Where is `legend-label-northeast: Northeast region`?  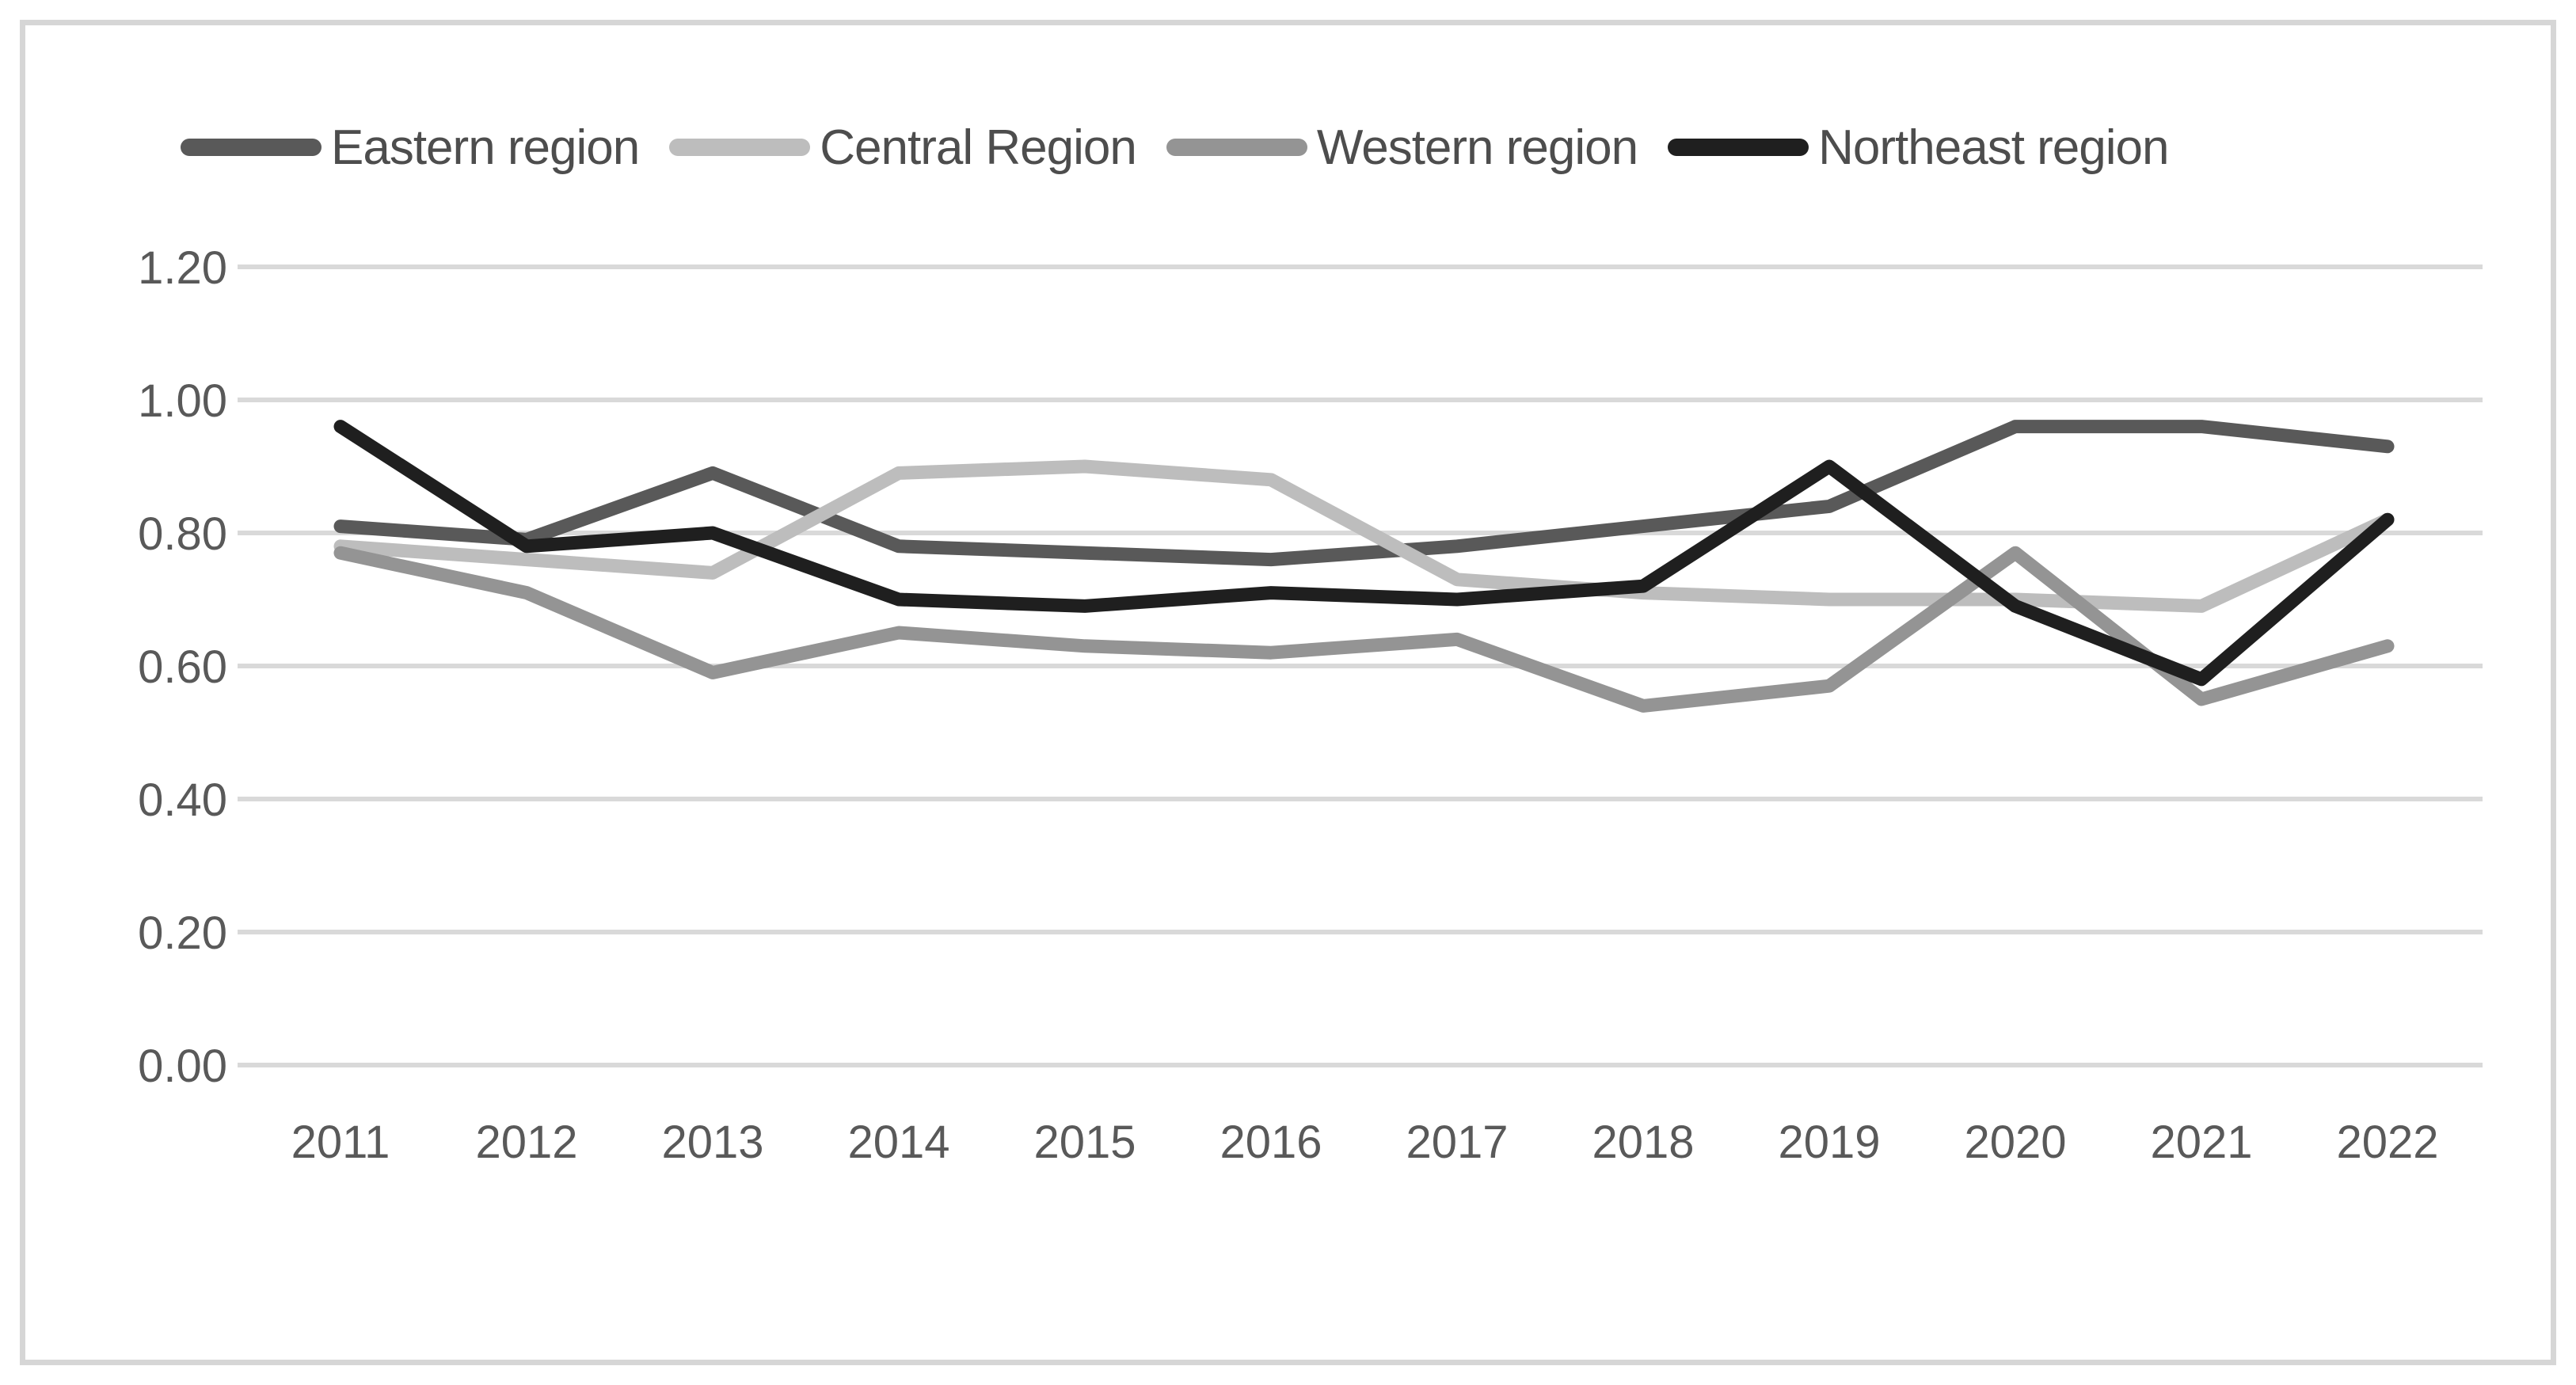
legend-label-northeast: Northeast region is located at coordinates (1993, 147).